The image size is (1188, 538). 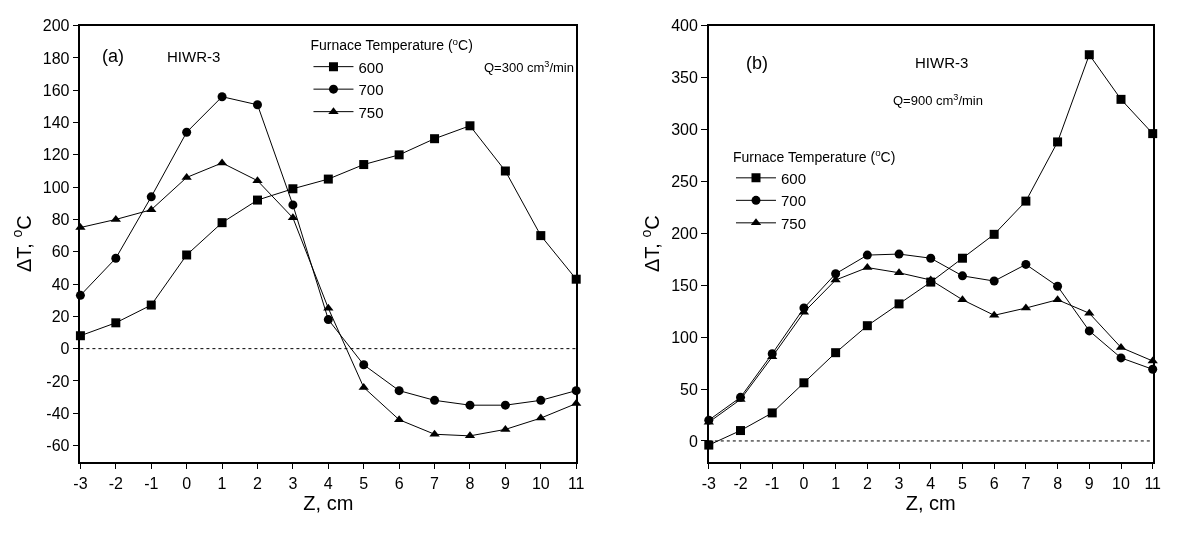 I want to click on y-tick-label: 350, so click(x=684, y=78).